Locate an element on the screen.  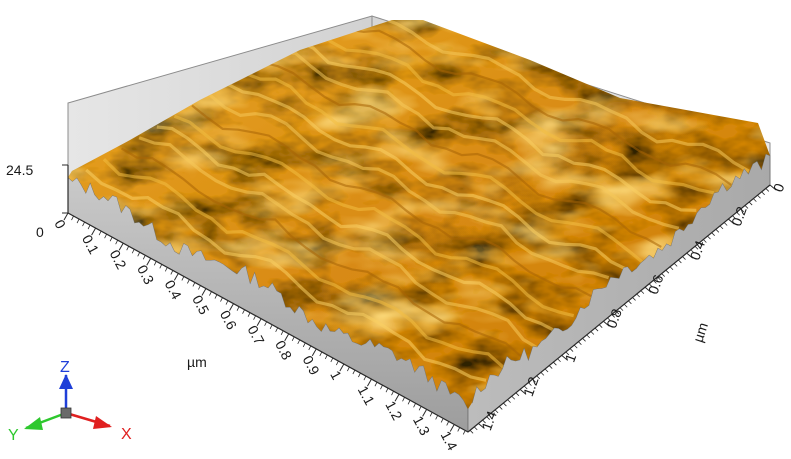
y-axis-tick-label: 0.6 is located at coordinates (656, 284).